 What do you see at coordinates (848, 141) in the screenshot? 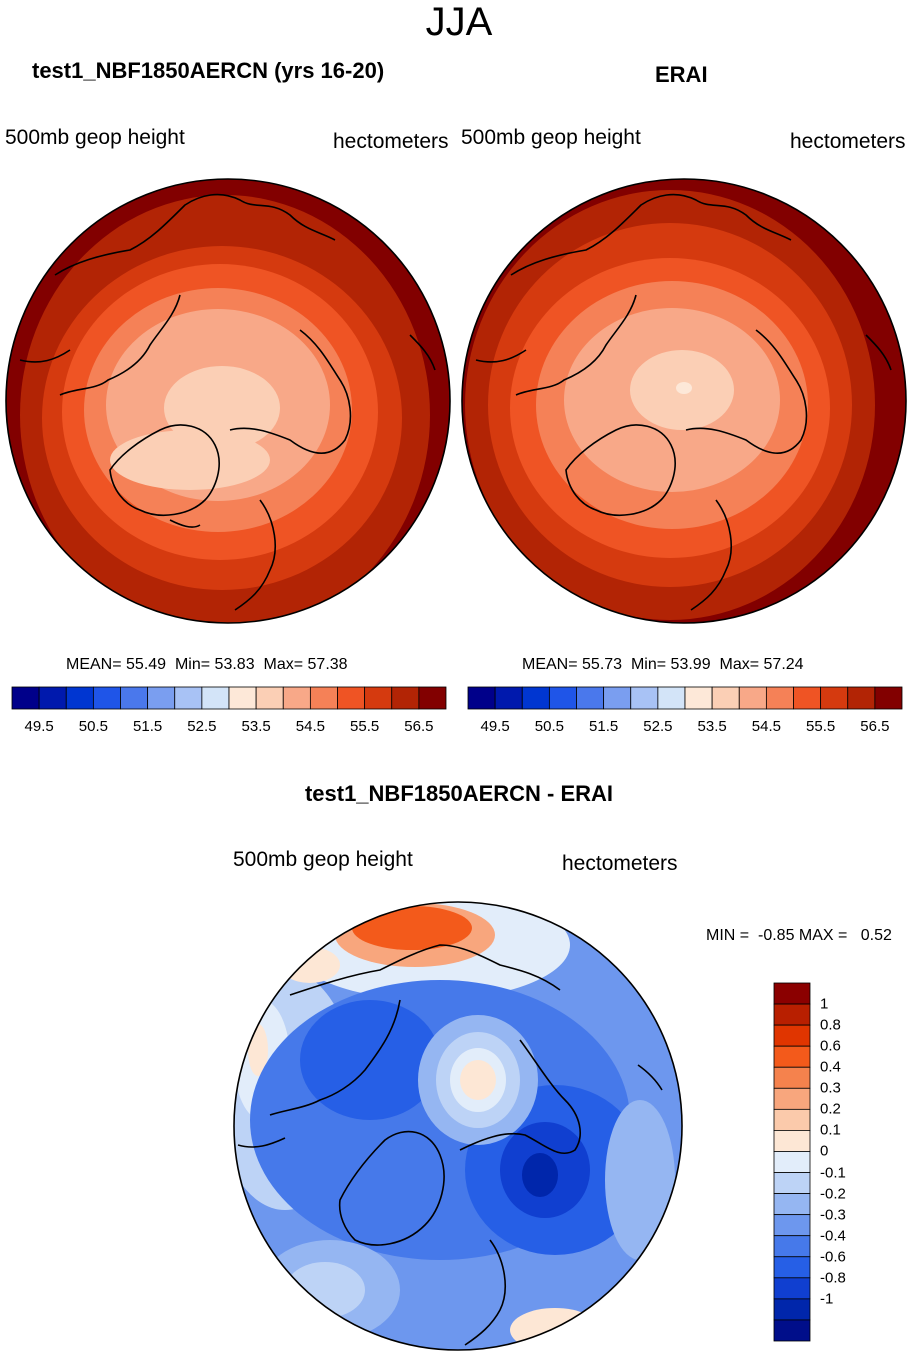
I see `panel2-units: hectometers` at bounding box center [848, 141].